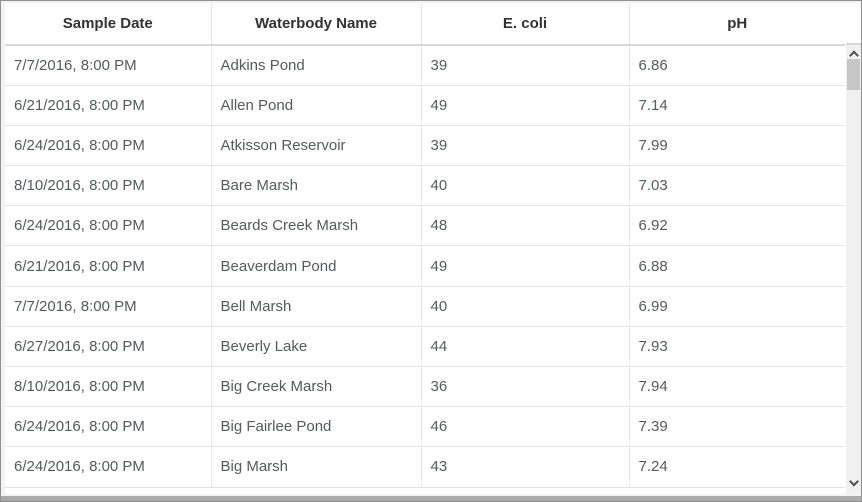 This screenshot has width=862, height=502. What do you see at coordinates (524, 226) in the screenshot?
I see `table-cell-ecoli: 48` at bounding box center [524, 226].